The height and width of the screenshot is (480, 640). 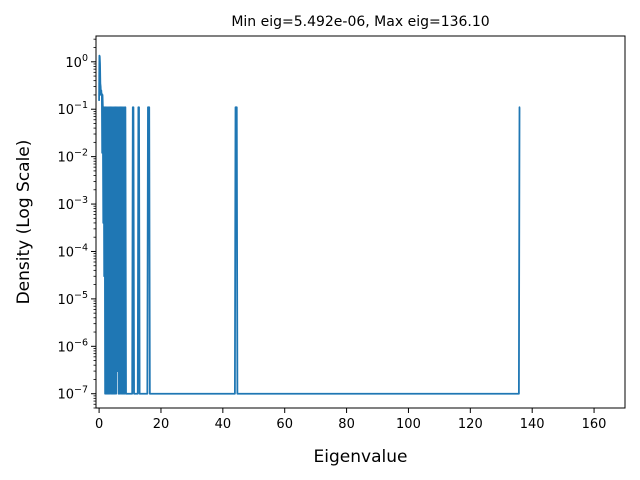 What do you see at coordinates (99, 424) in the screenshot?
I see `x-tick-label: 0` at bounding box center [99, 424].